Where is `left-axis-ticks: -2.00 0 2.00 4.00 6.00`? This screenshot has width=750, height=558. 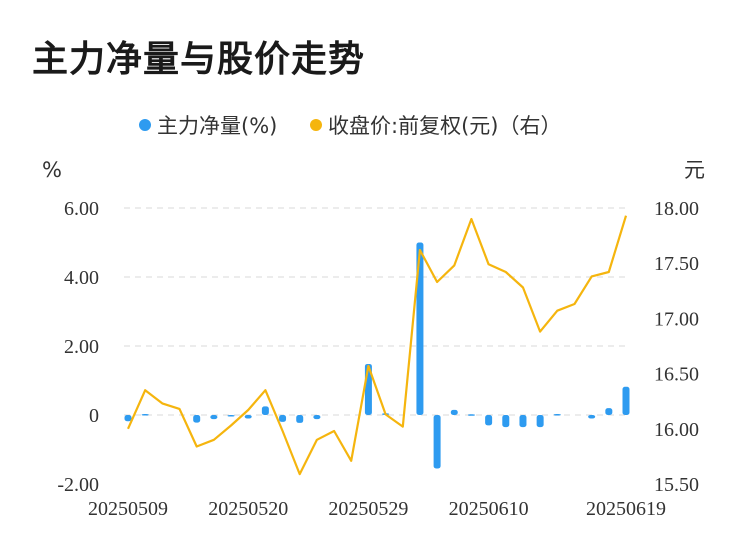
left-axis-ticks: -2.00 0 2.00 4.00 6.00 is located at coordinates (78, 347).